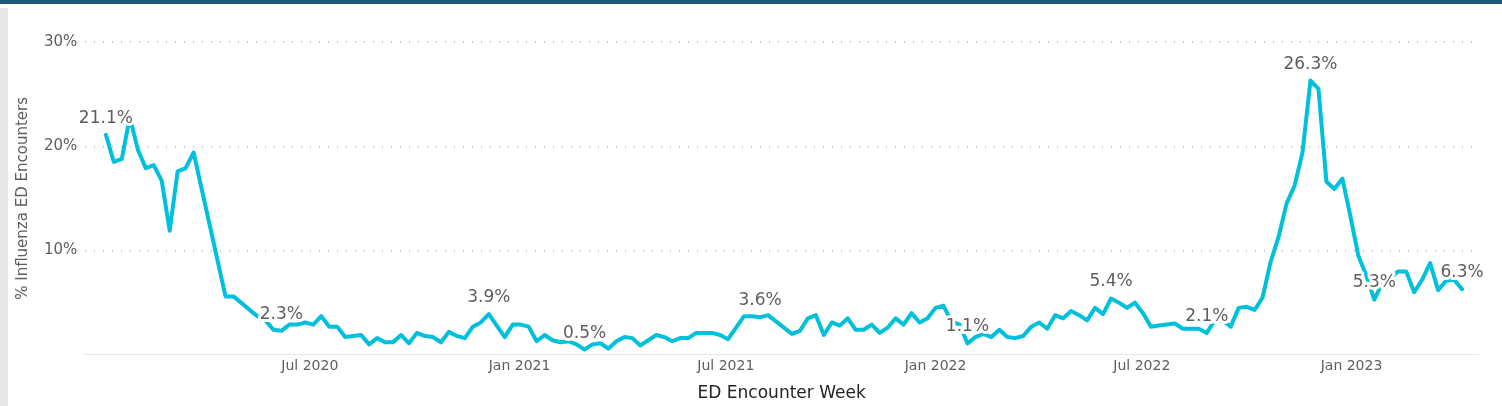 The width and height of the screenshot is (1502, 406). I want to click on x-axis-title: ED Encounter Week, so click(781, 392).